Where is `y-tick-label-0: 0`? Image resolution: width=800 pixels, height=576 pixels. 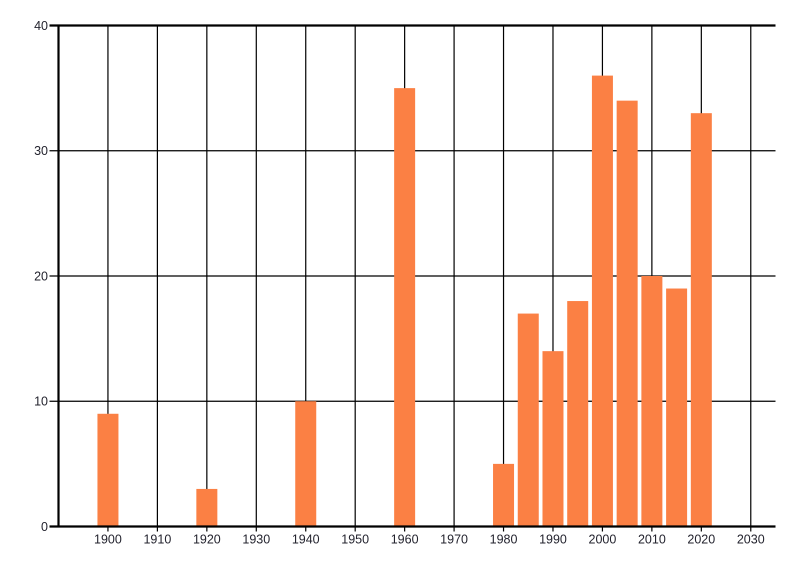
y-tick-label-0: 0 is located at coordinates (44, 527).